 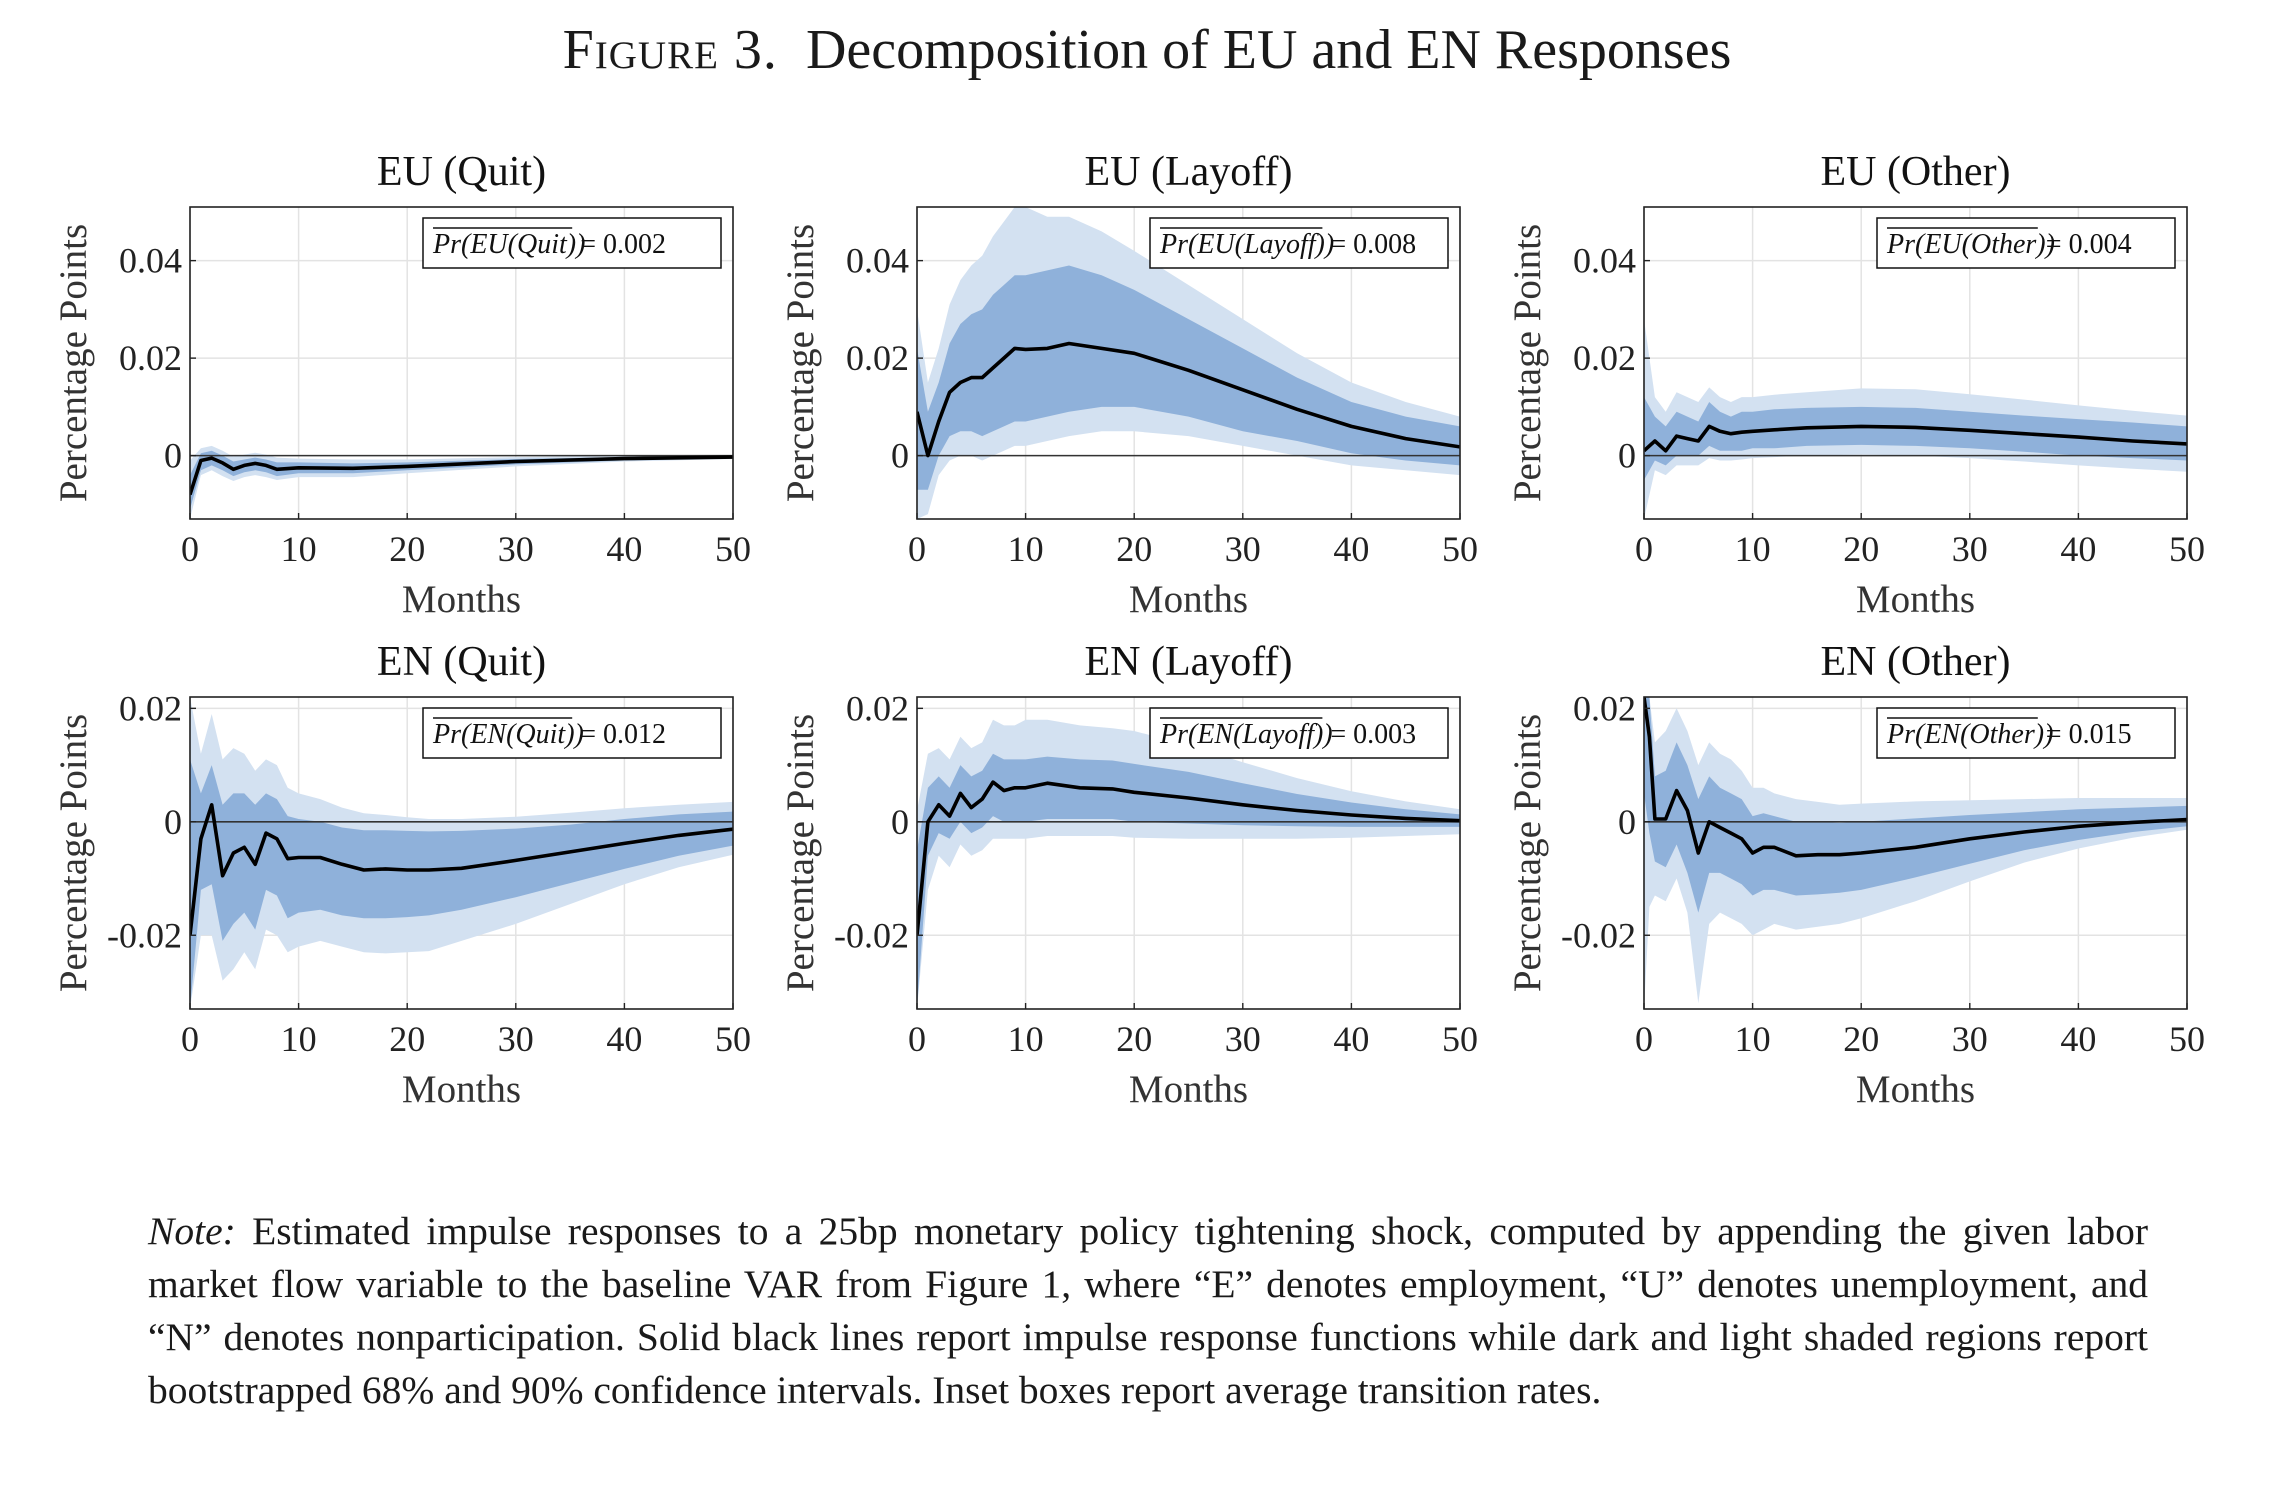 I want to click on panel-title: EN (Layoff), so click(x=1189, y=662).